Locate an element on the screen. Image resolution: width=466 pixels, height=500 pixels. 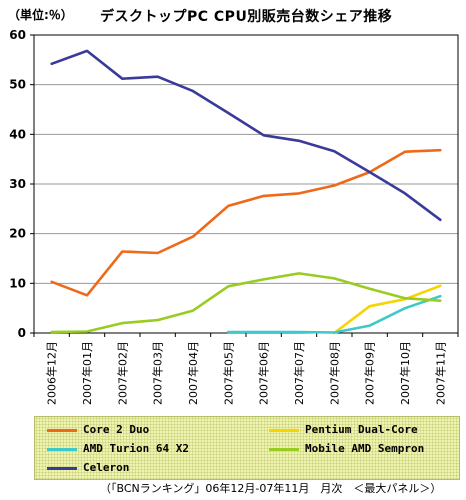
x-tick-label: 2007年07月 is located at coordinates (299, 373).